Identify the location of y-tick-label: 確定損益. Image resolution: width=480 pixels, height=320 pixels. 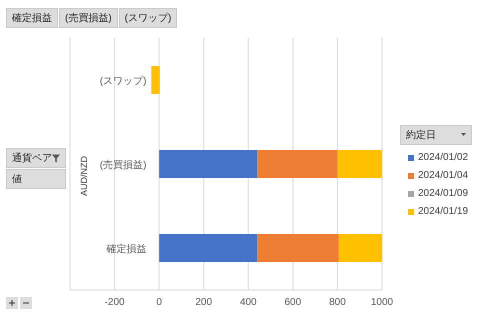
(125, 249).